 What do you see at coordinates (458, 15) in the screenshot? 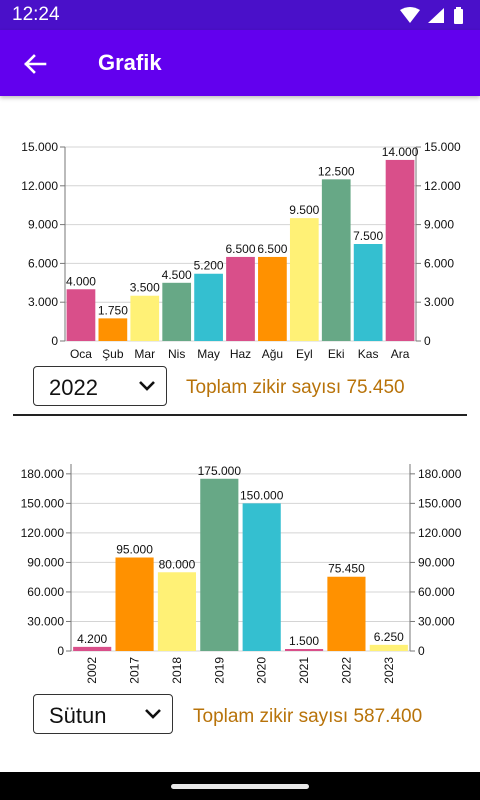
I see `battery-icon` at bounding box center [458, 15].